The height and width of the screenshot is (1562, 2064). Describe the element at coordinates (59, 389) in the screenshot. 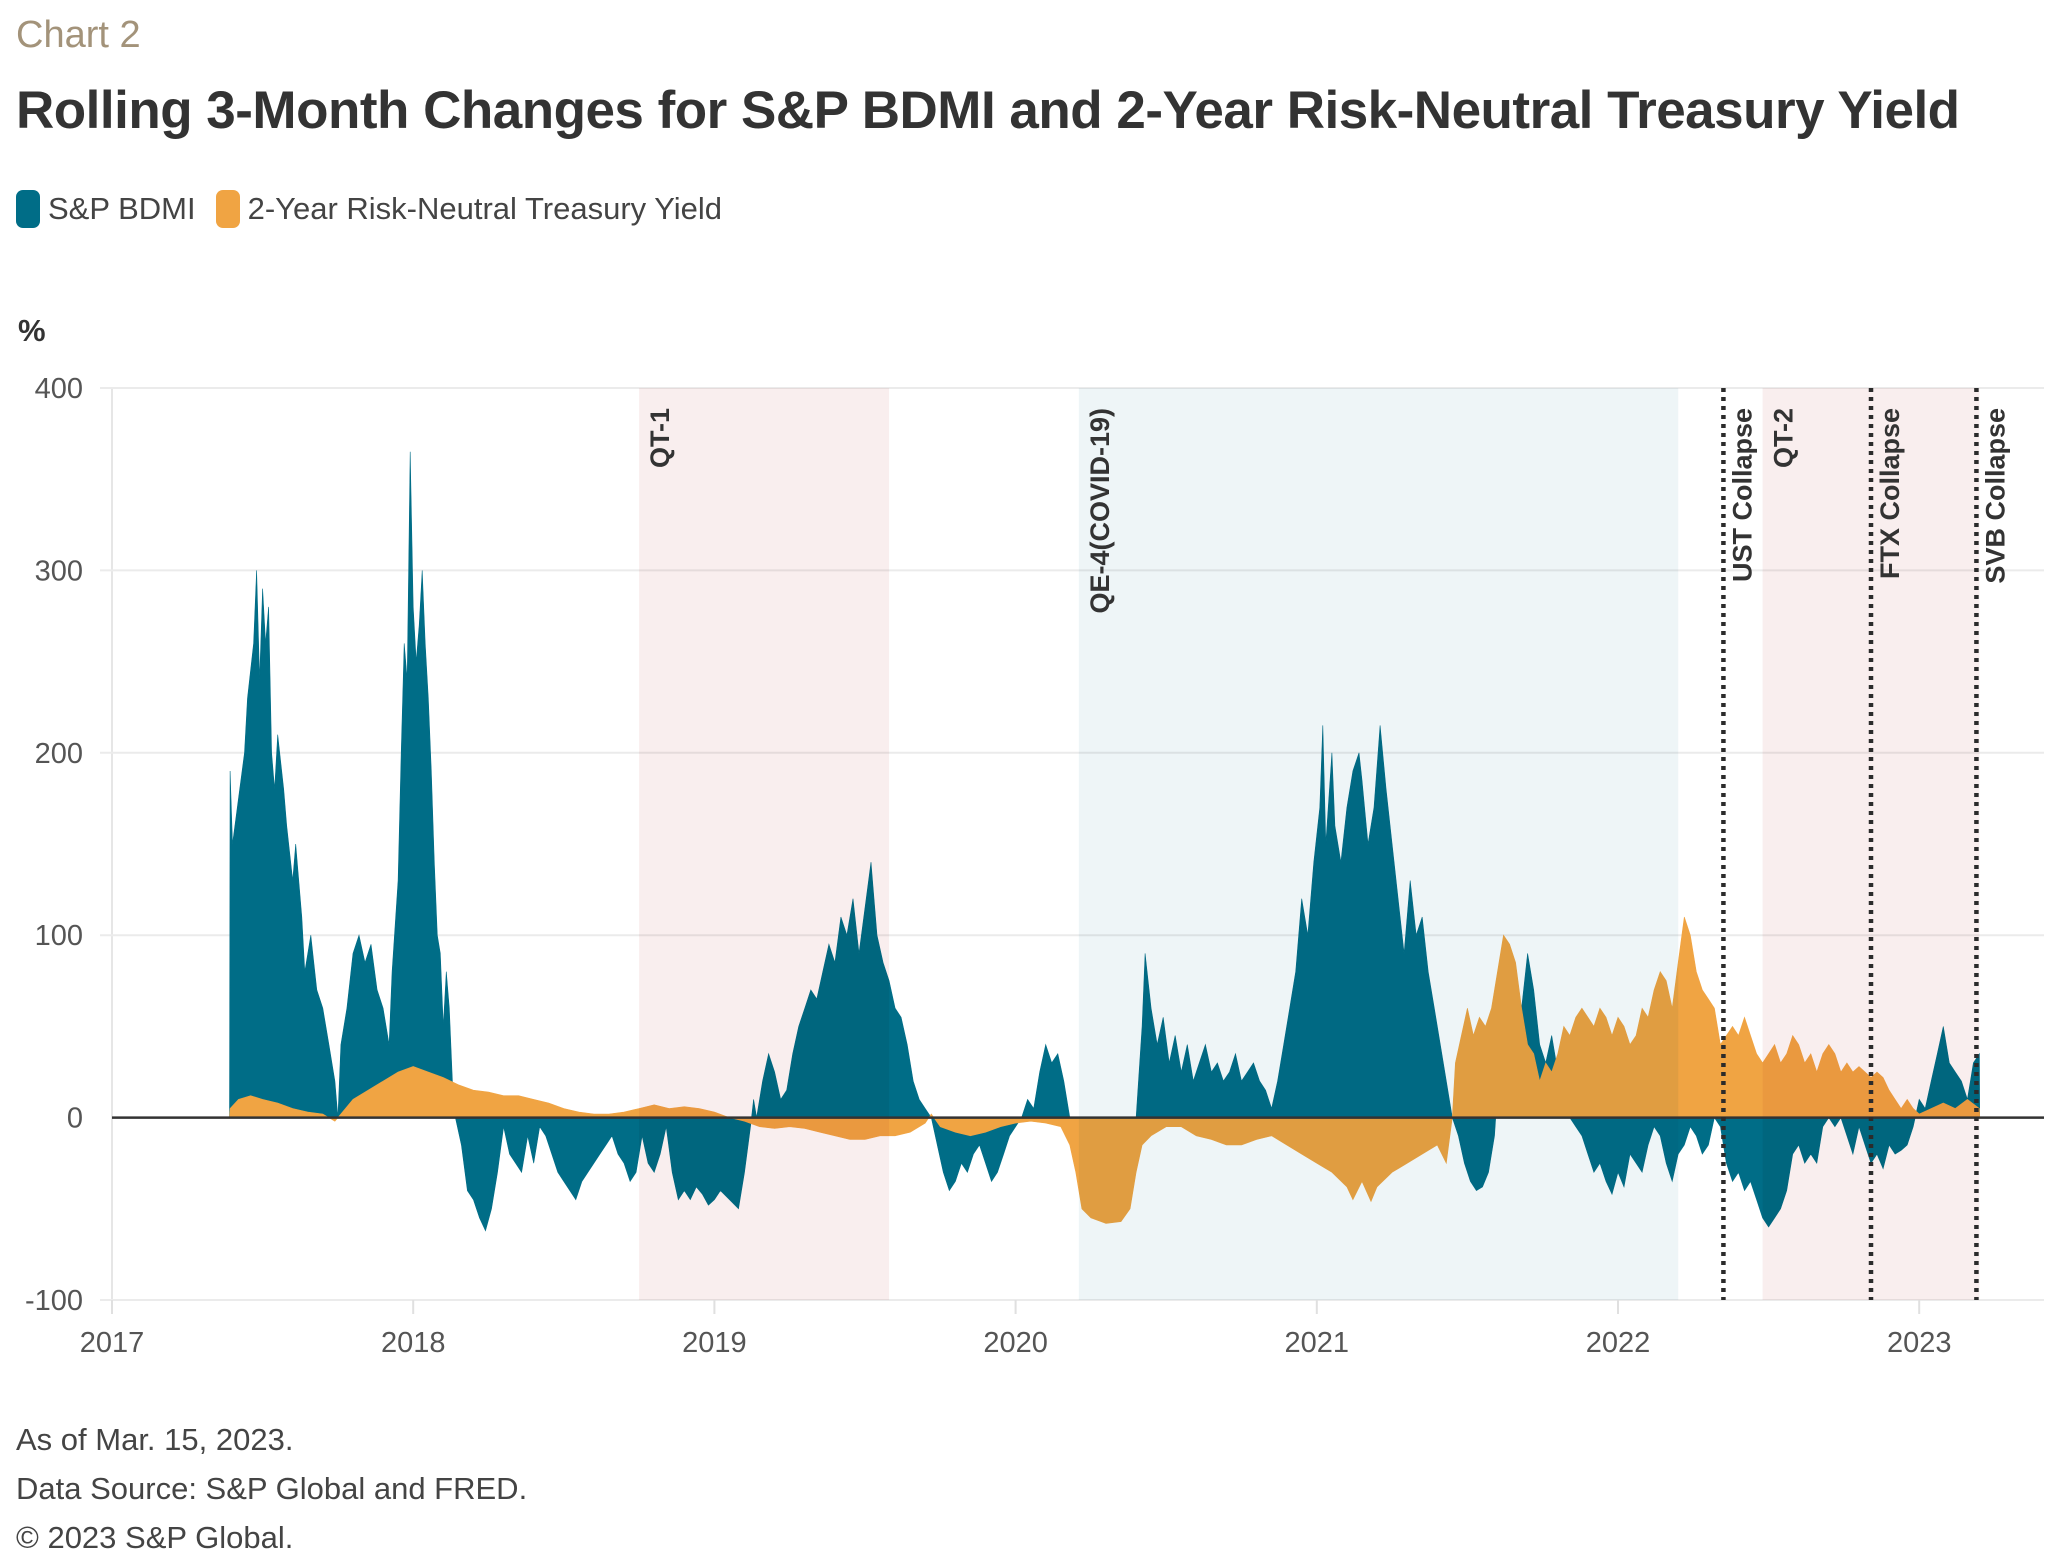

I see `y-tick-label: 400` at that location.